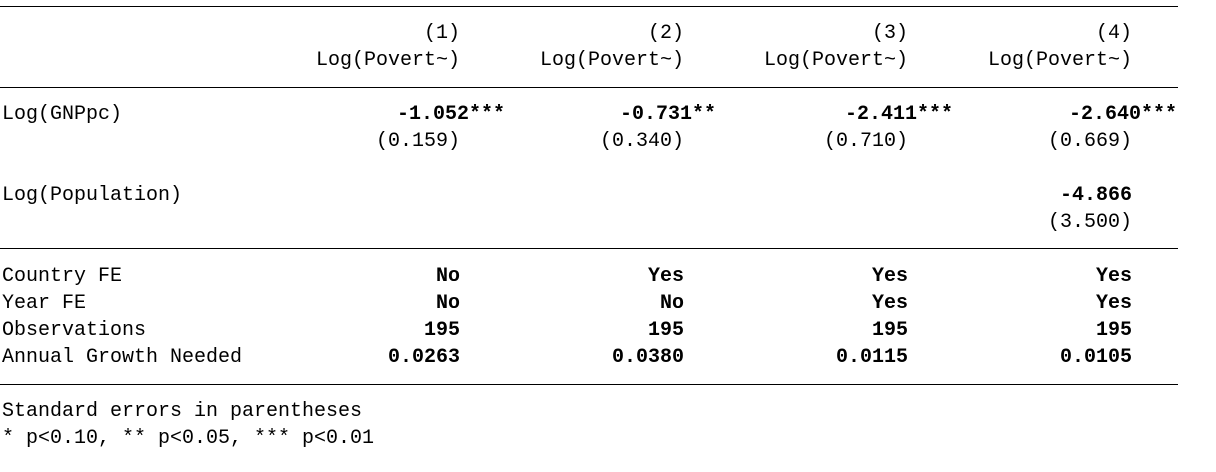 This screenshot has width=1216, height=472. Describe the element at coordinates (423, 357) in the screenshot. I see `growth-needed-1: 0.0263` at that location.